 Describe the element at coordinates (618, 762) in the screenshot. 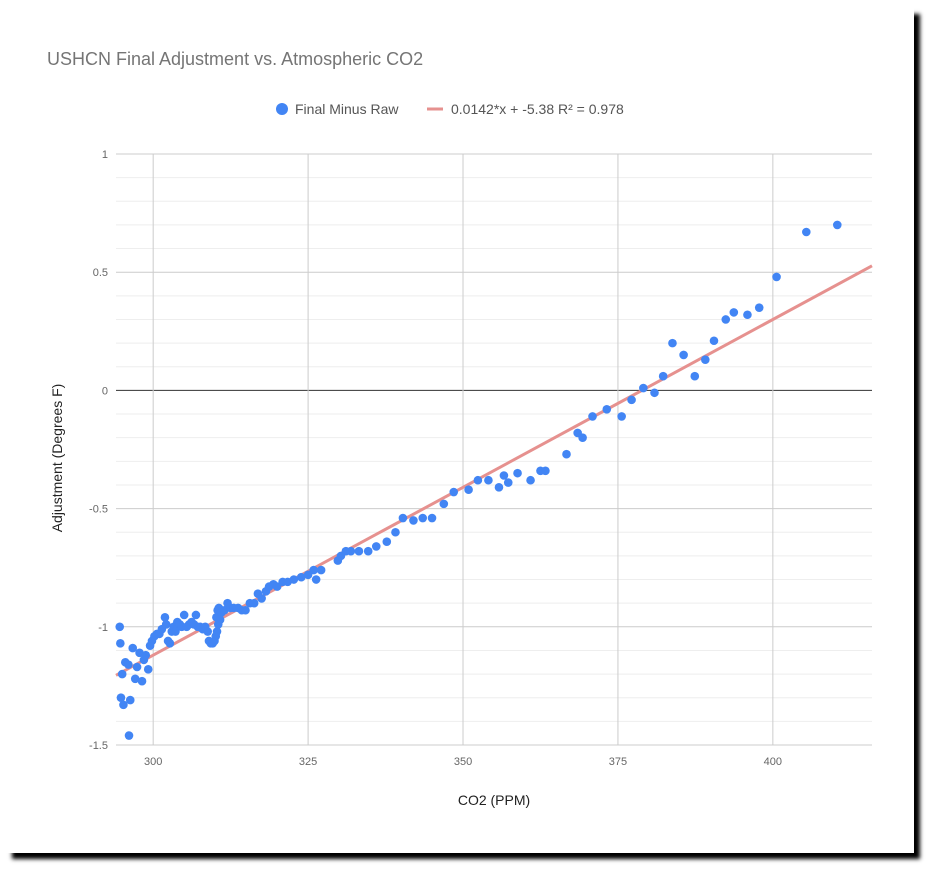

I see `x-tick-label: 375` at that location.